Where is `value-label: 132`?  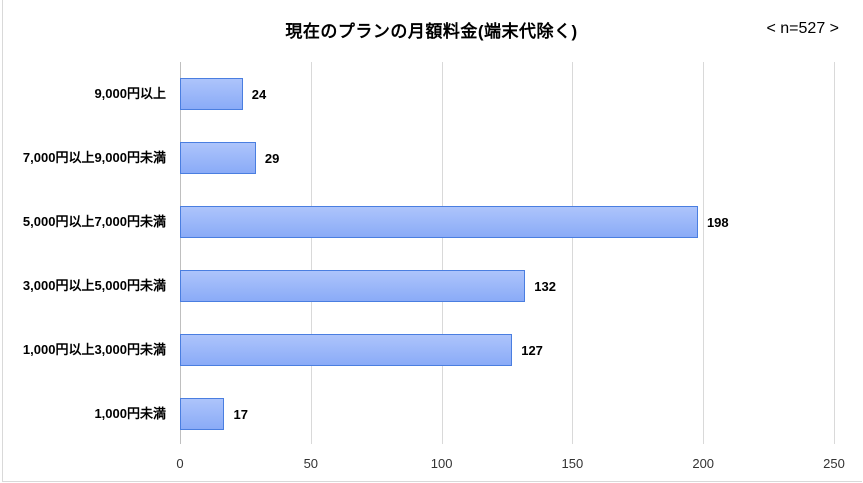
value-label: 132 is located at coordinates (545, 286).